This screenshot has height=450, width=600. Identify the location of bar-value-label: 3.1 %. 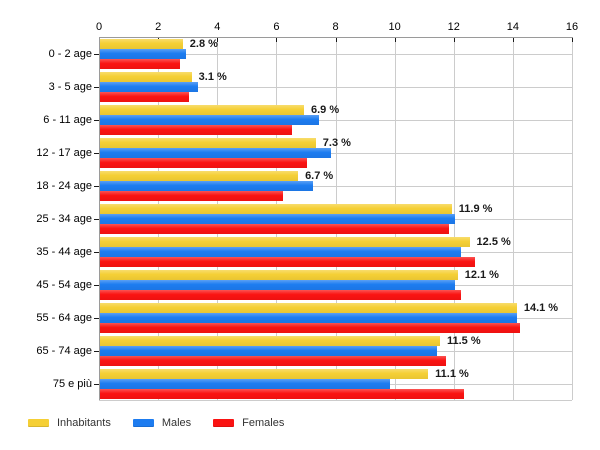
(212, 76).